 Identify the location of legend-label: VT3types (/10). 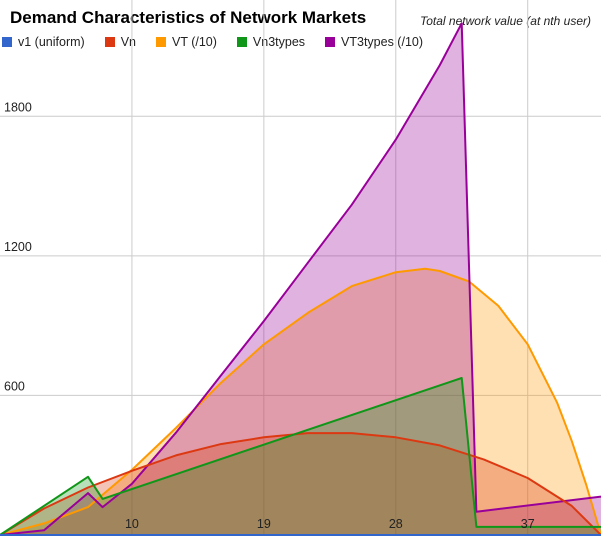
(382, 42).